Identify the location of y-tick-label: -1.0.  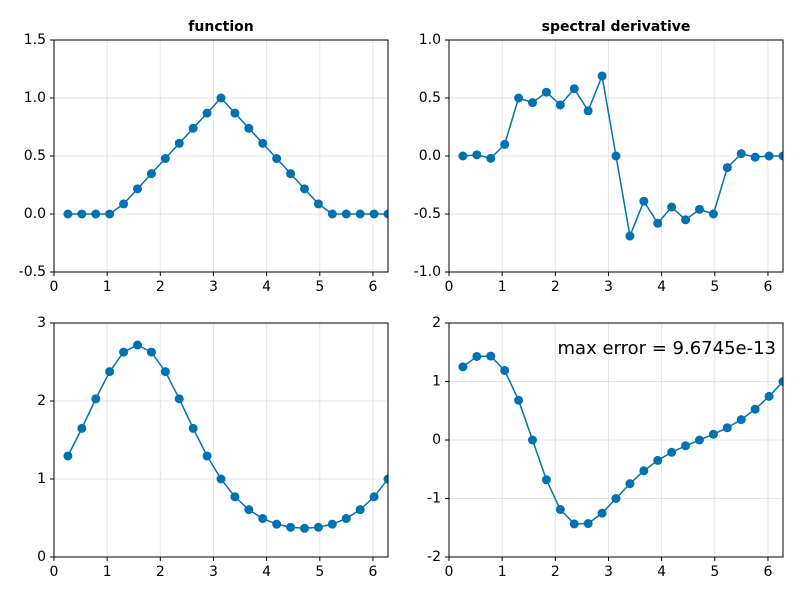
(427, 272).